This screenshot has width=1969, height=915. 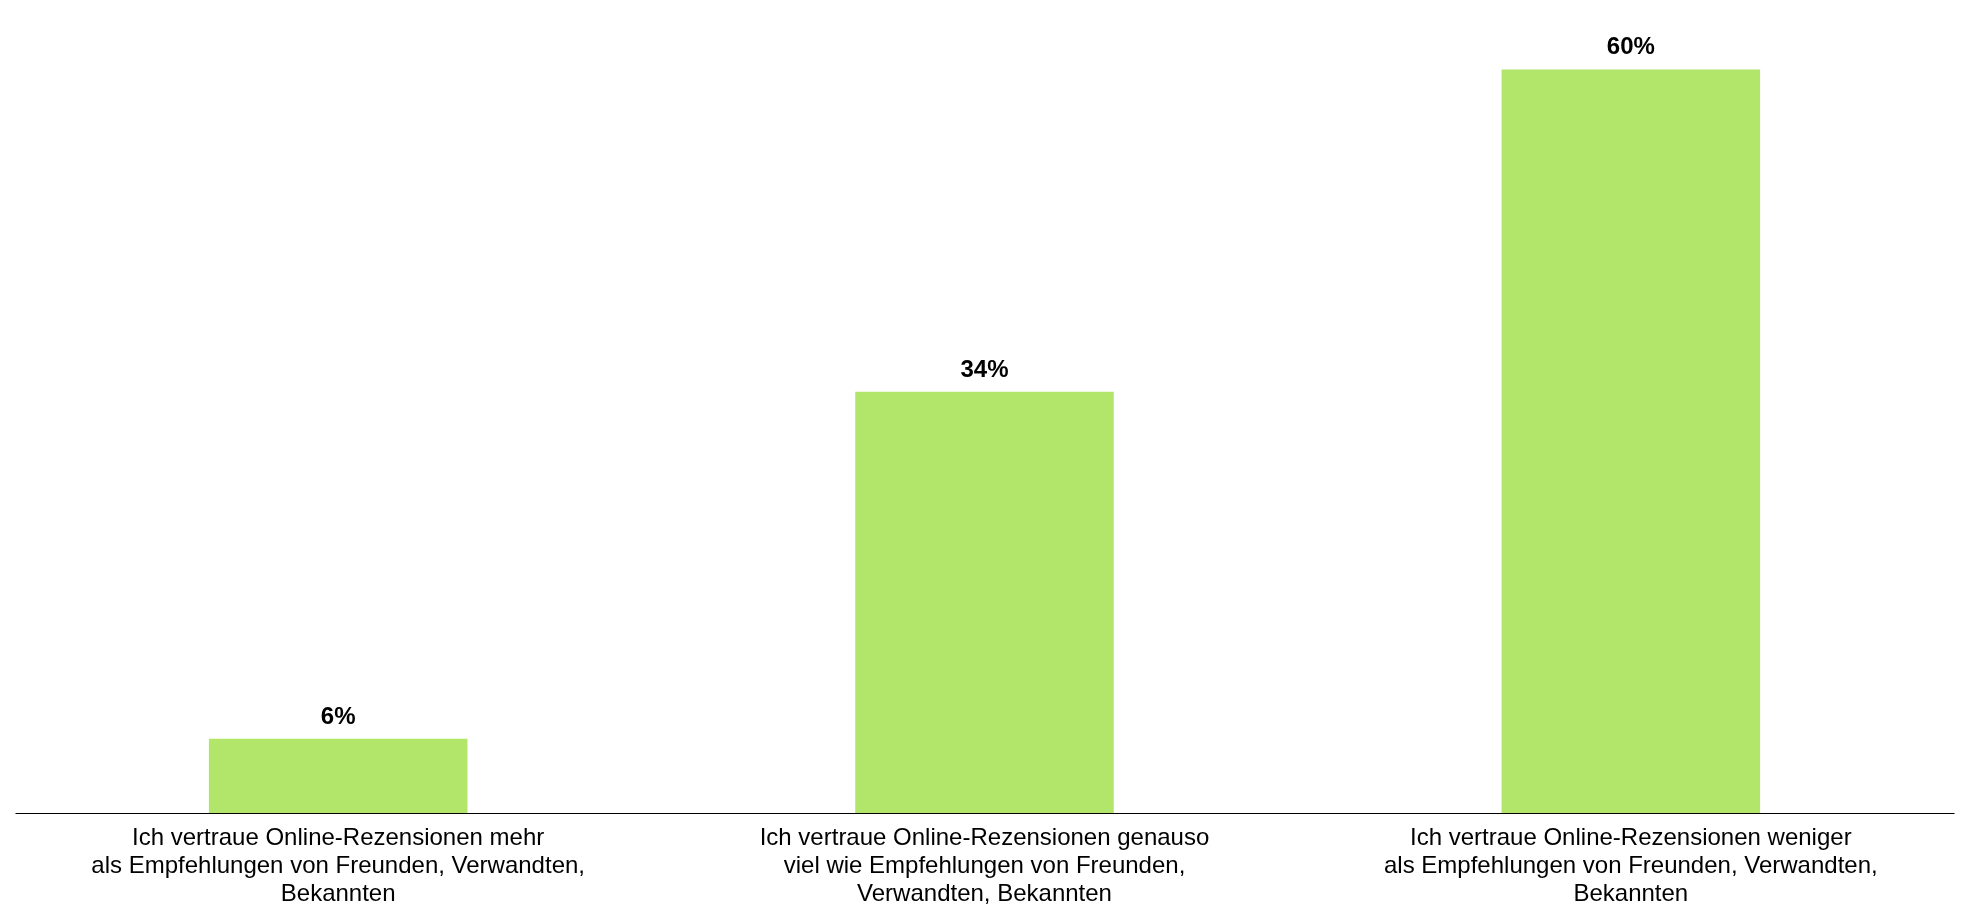 What do you see at coordinates (984, 368) in the screenshot?
I see `data-label: 34%` at bounding box center [984, 368].